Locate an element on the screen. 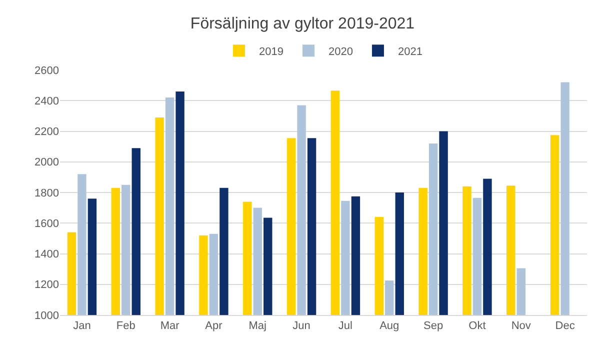 Image resolution: width=605 pixels, height=345 pixels. y-tick-label: 1200 is located at coordinates (46, 285).